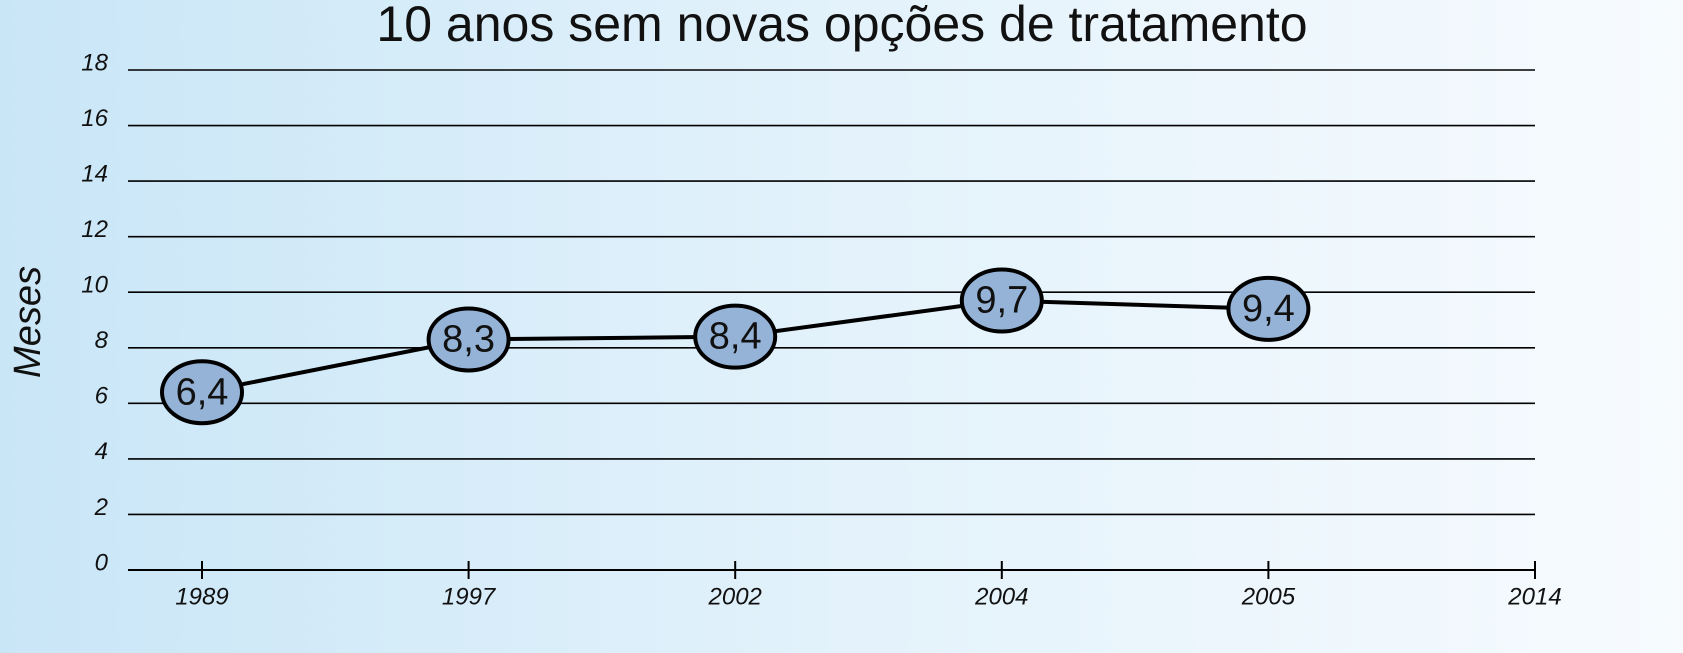 Image resolution: width=1683 pixels, height=653 pixels. What do you see at coordinates (102, 396) in the screenshot?
I see `y-tick-label: 6` at bounding box center [102, 396].